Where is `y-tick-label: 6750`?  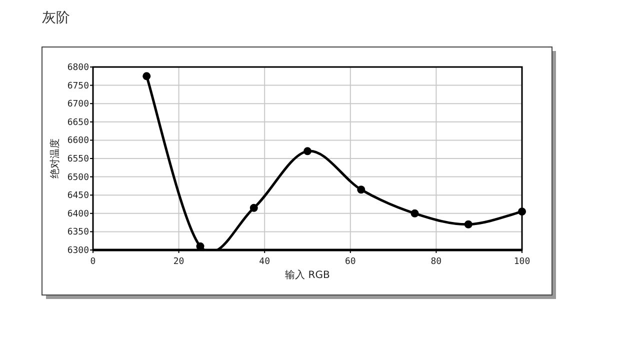 y-tick-label: 6750 is located at coordinates (78, 86).